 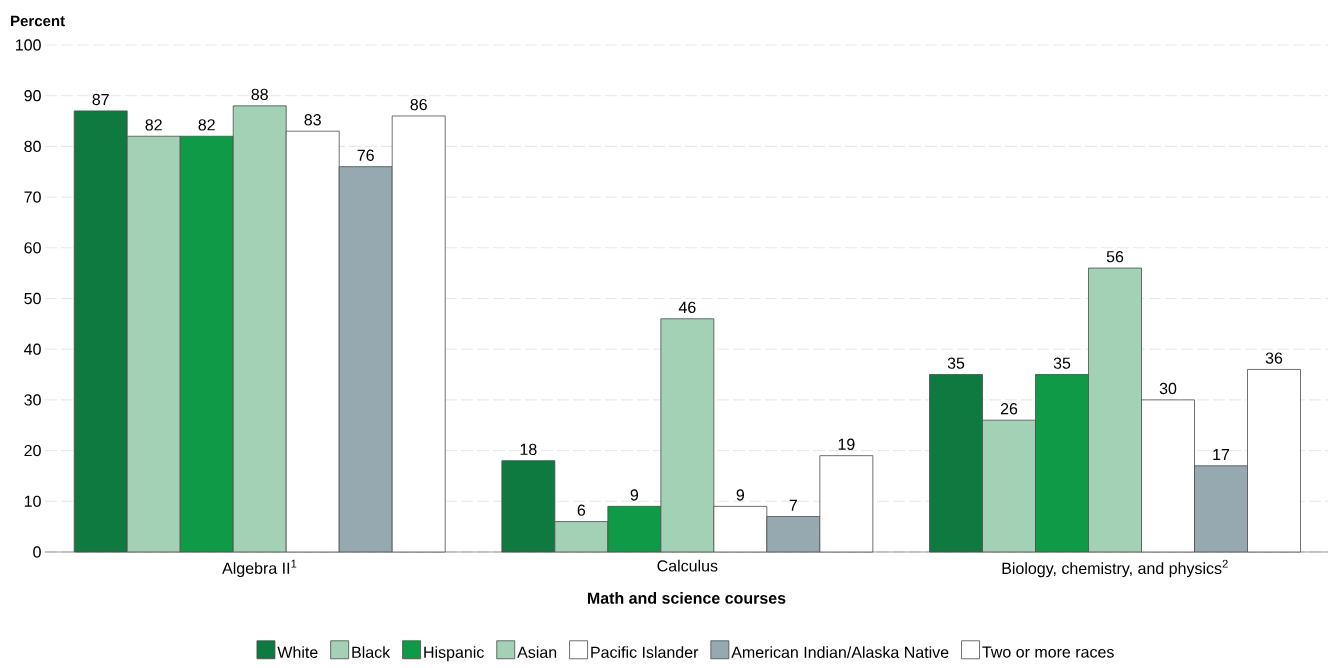 What do you see at coordinates (37, 552) in the screenshot?
I see `y-tick-label: 0` at bounding box center [37, 552].